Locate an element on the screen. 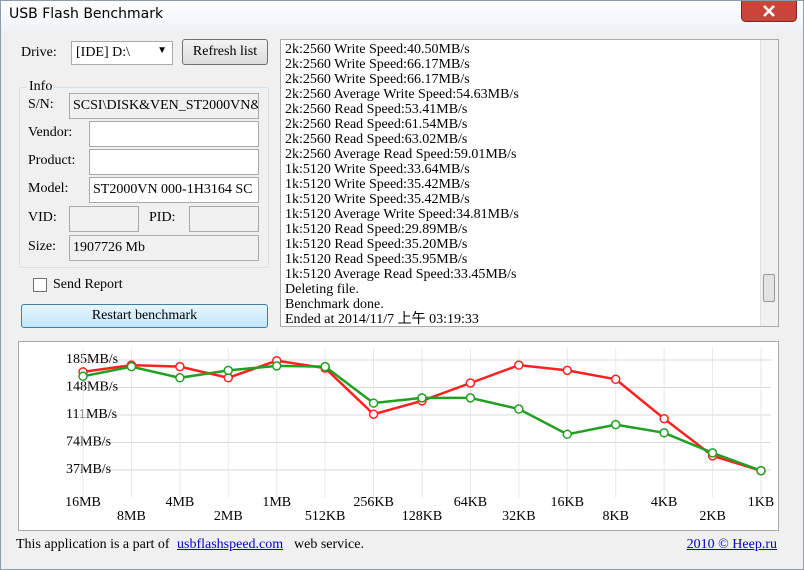  size-field: 1907726 Mb is located at coordinates (164, 248).